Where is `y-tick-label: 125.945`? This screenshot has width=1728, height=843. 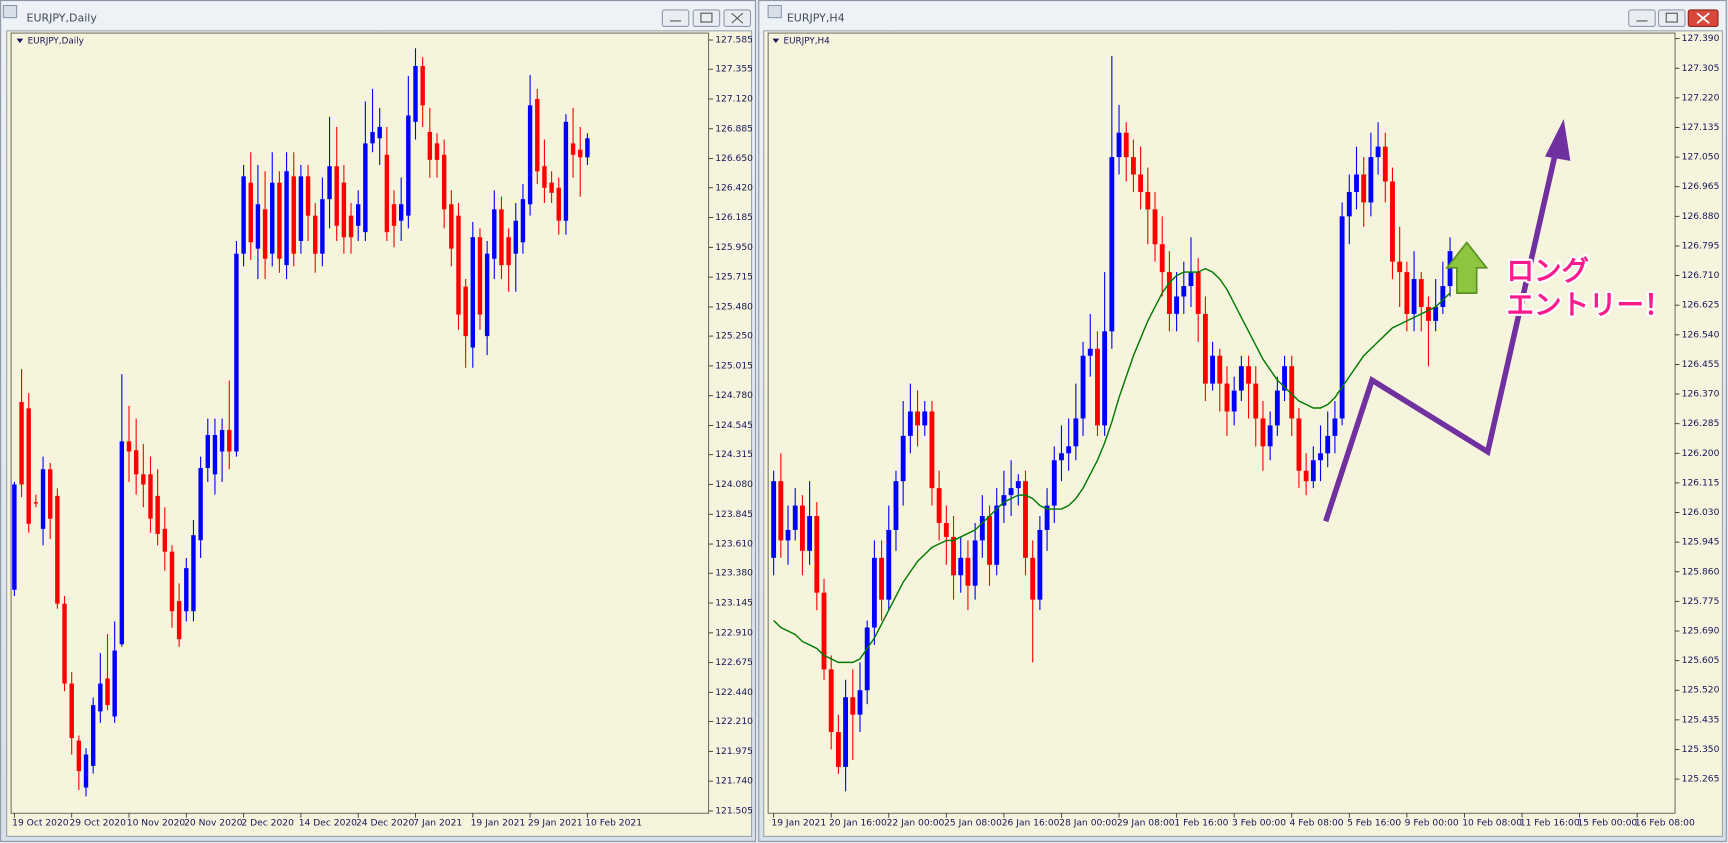
y-tick-label: 125.945 is located at coordinates (1701, 543).